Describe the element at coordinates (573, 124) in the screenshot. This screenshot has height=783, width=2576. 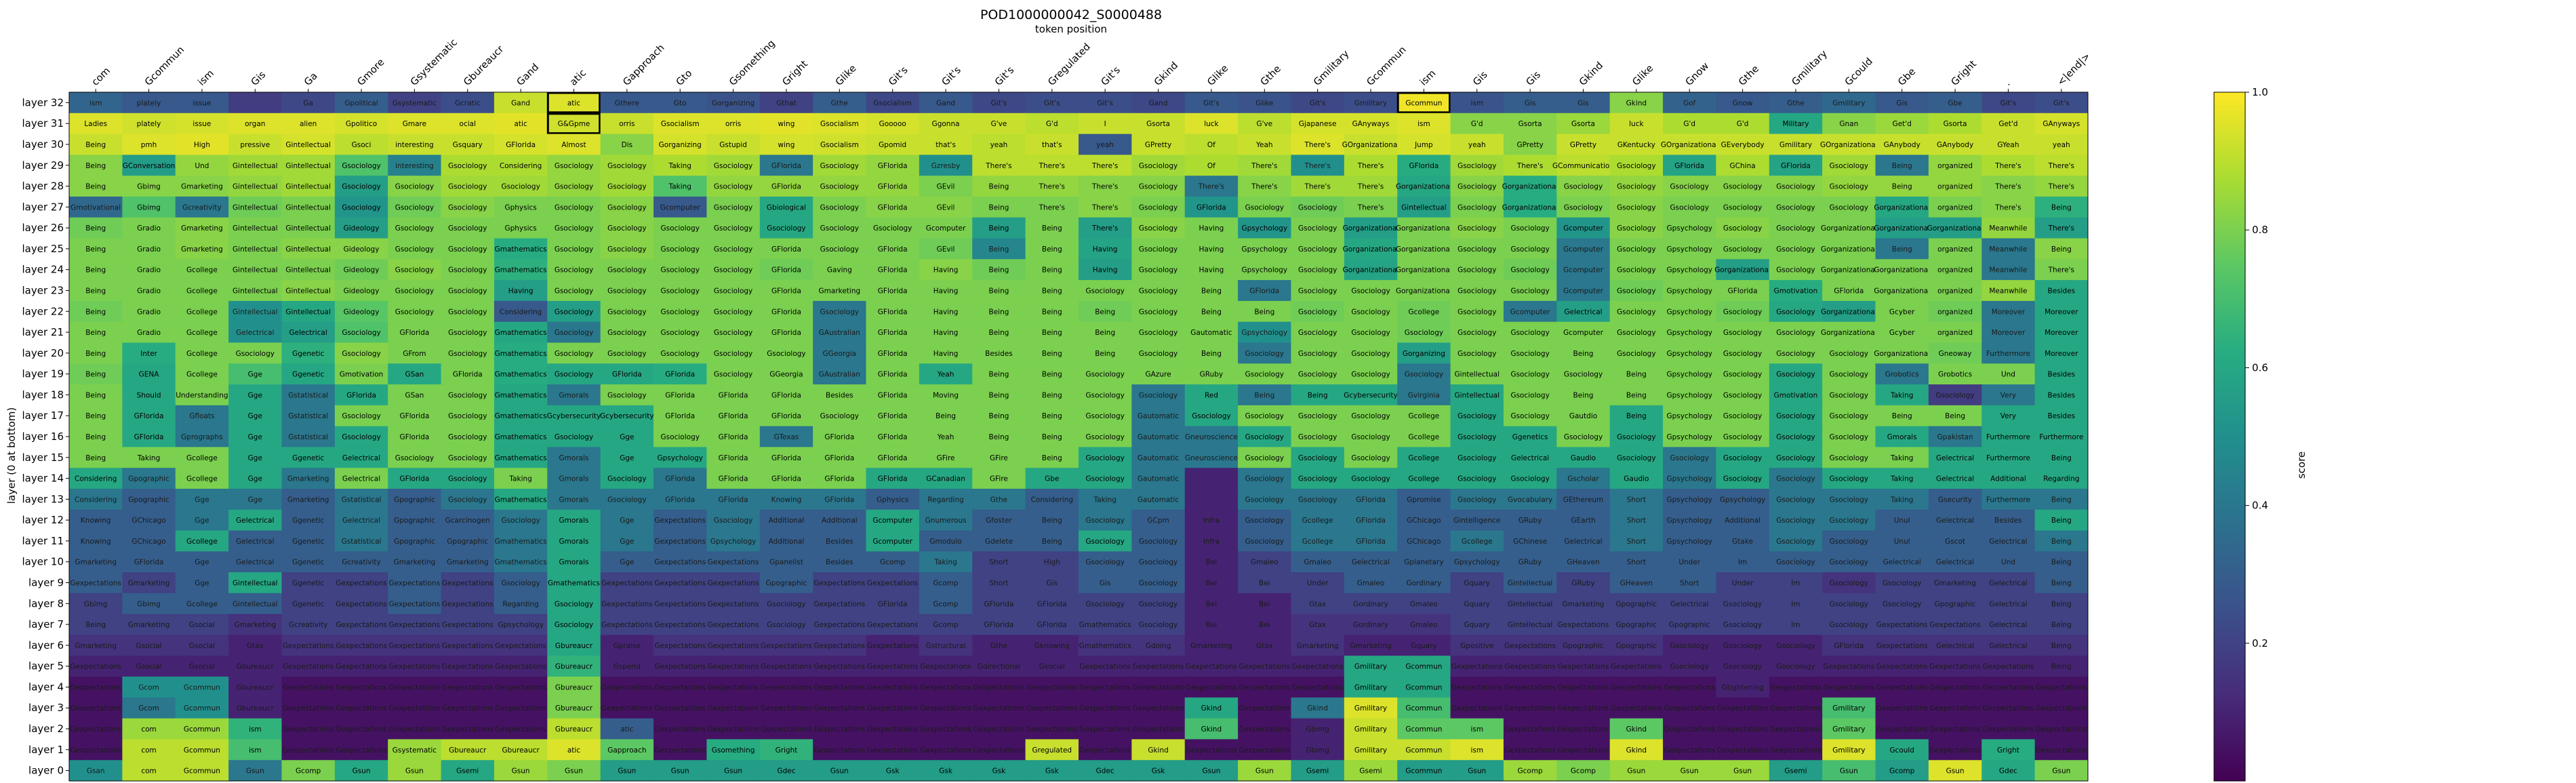
I see `highlighted-cell-border` at that location.